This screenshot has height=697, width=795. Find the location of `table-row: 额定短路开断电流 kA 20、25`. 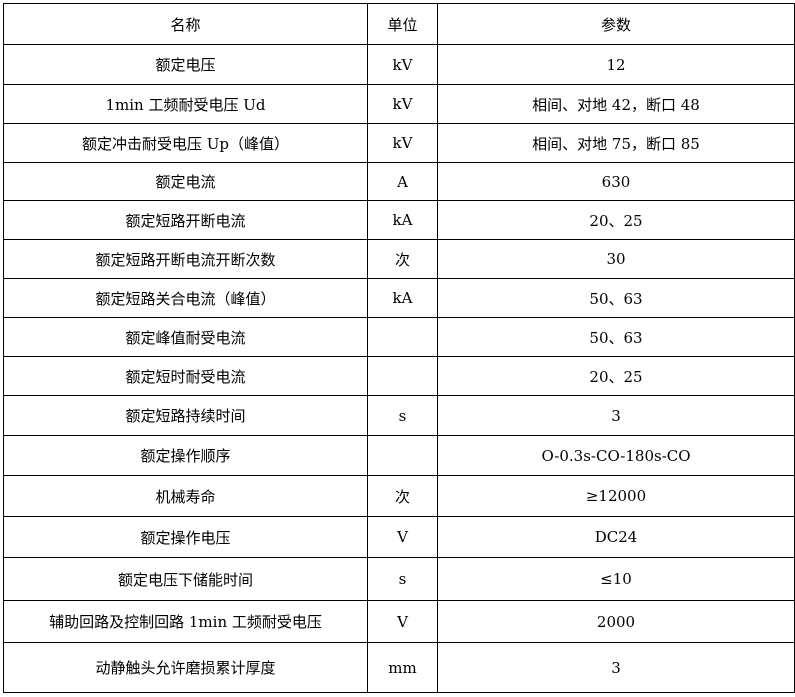

table-row: 额定短路开断电流 kA 20、25 is located at coordinates (399, 220).